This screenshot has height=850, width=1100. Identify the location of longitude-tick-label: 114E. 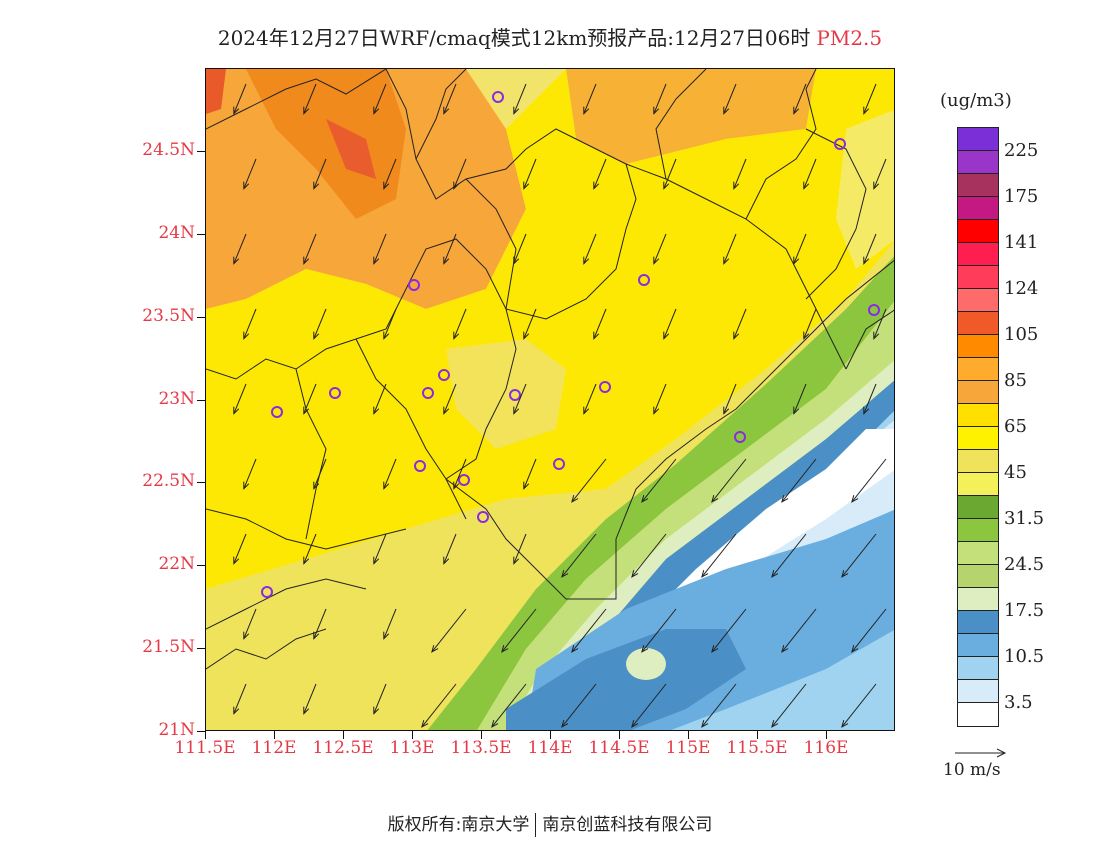
(550, 748).